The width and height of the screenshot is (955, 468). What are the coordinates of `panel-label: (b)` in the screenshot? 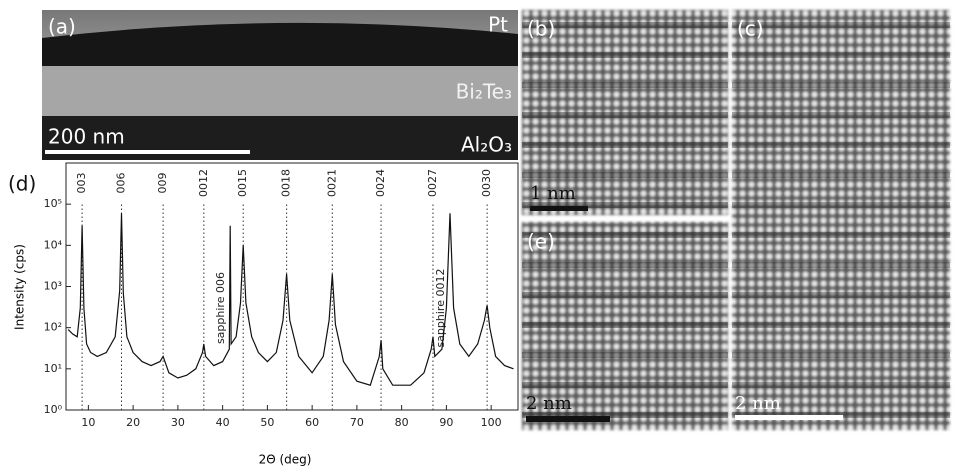 It's located at (541, 29).